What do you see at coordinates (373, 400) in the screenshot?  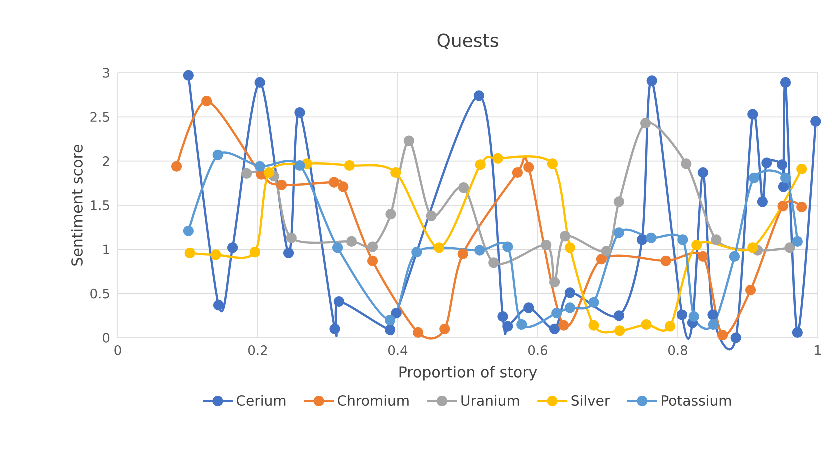 I see `legend-label: Chromium` at bounding box center [373, 400].